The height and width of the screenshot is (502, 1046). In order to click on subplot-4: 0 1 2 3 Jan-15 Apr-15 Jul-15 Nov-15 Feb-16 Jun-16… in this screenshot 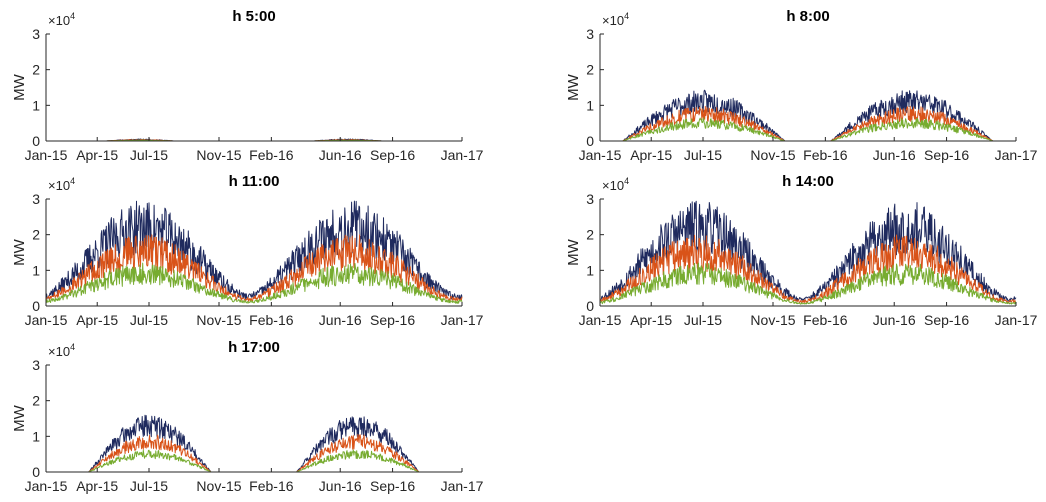, I will do `click(801, 250)`.